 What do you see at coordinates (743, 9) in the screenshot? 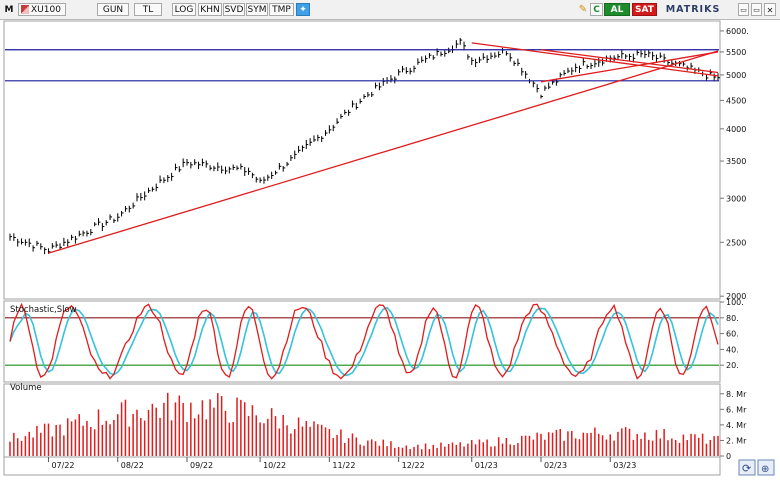
I see `minimize-button: ▭` at bounding box center [743, 9].